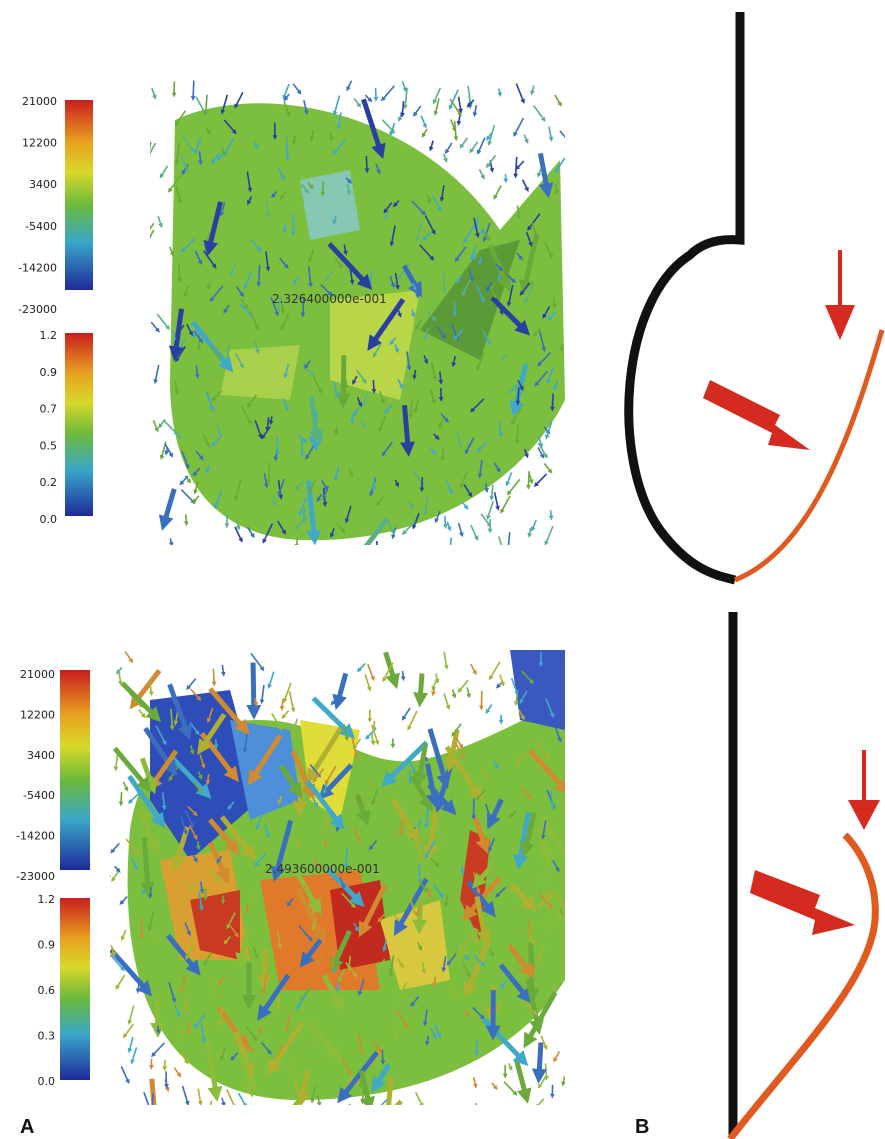  What do you see at coordinates (864, 790) in the screenshot?
I see `arrow` at bounding box center [864, 790].